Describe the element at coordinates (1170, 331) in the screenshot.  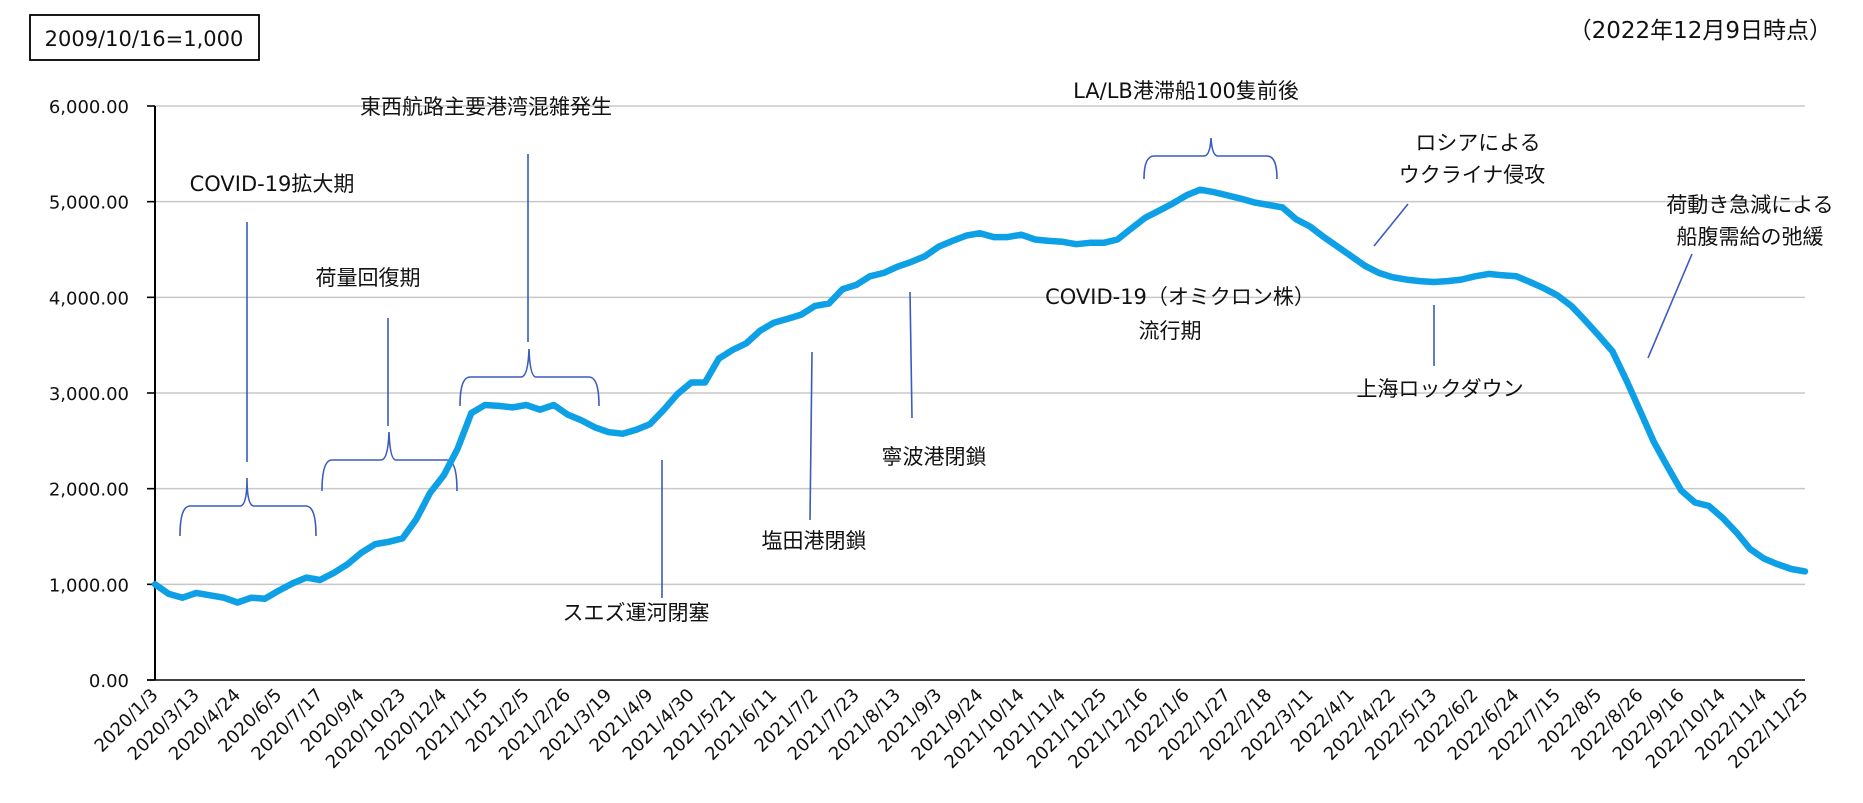
I see `annotation-omicron-line2: 流行期` at that location.